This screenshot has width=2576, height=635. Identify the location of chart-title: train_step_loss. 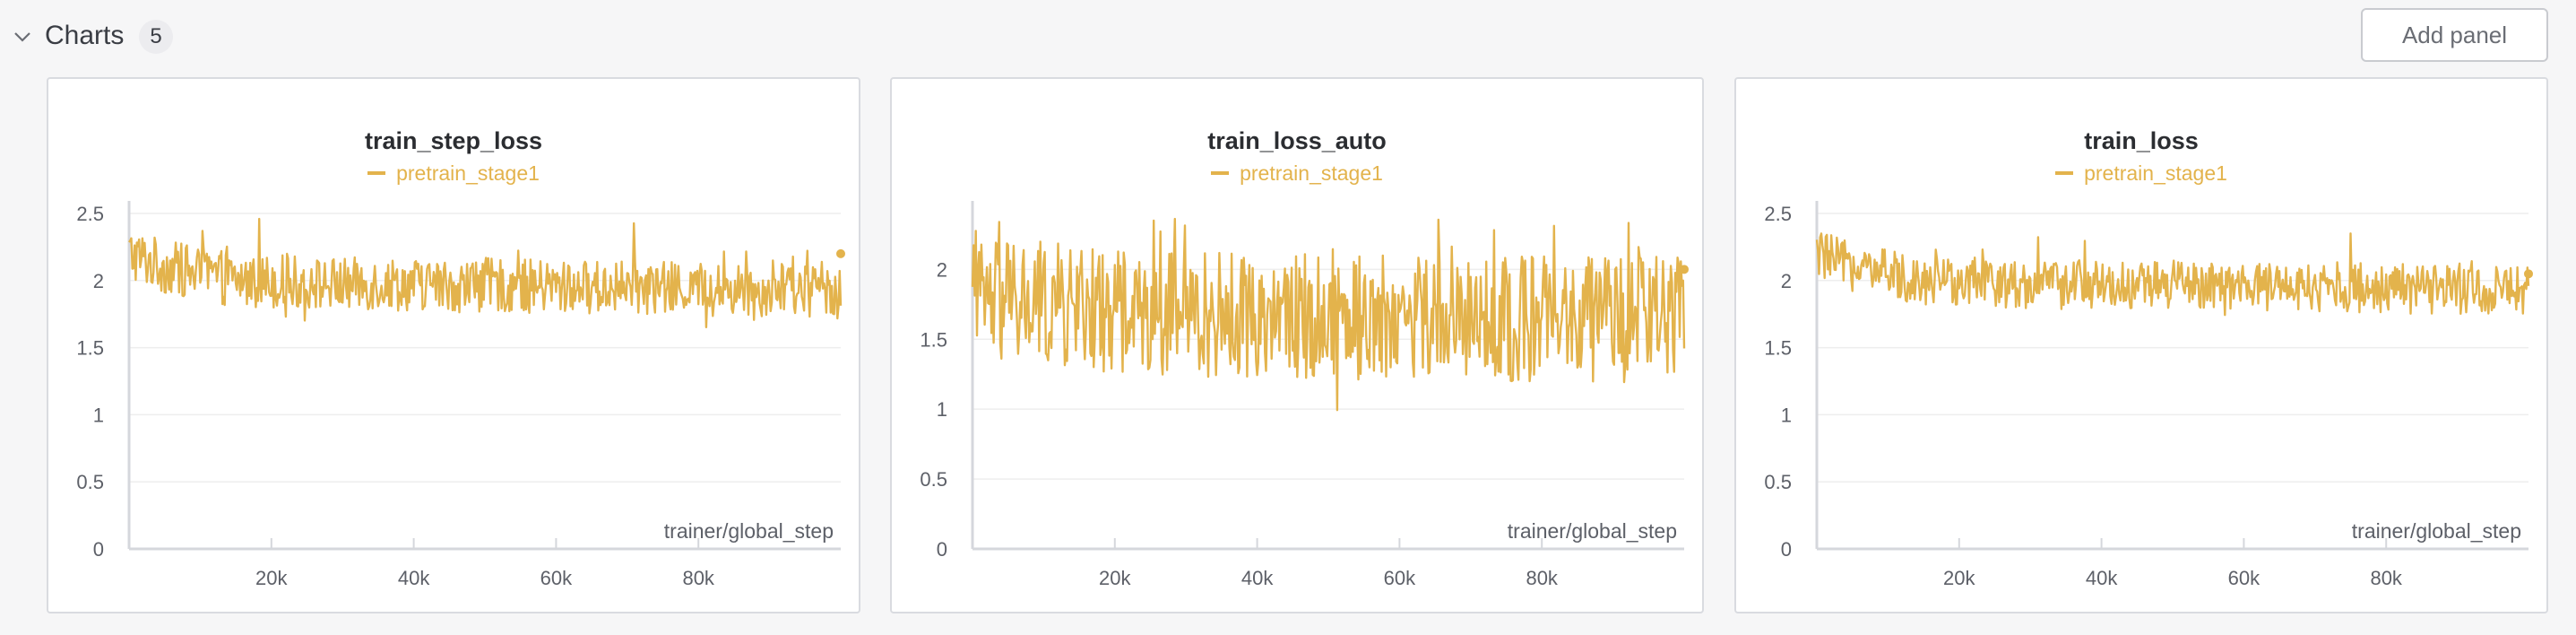
(453, 140).